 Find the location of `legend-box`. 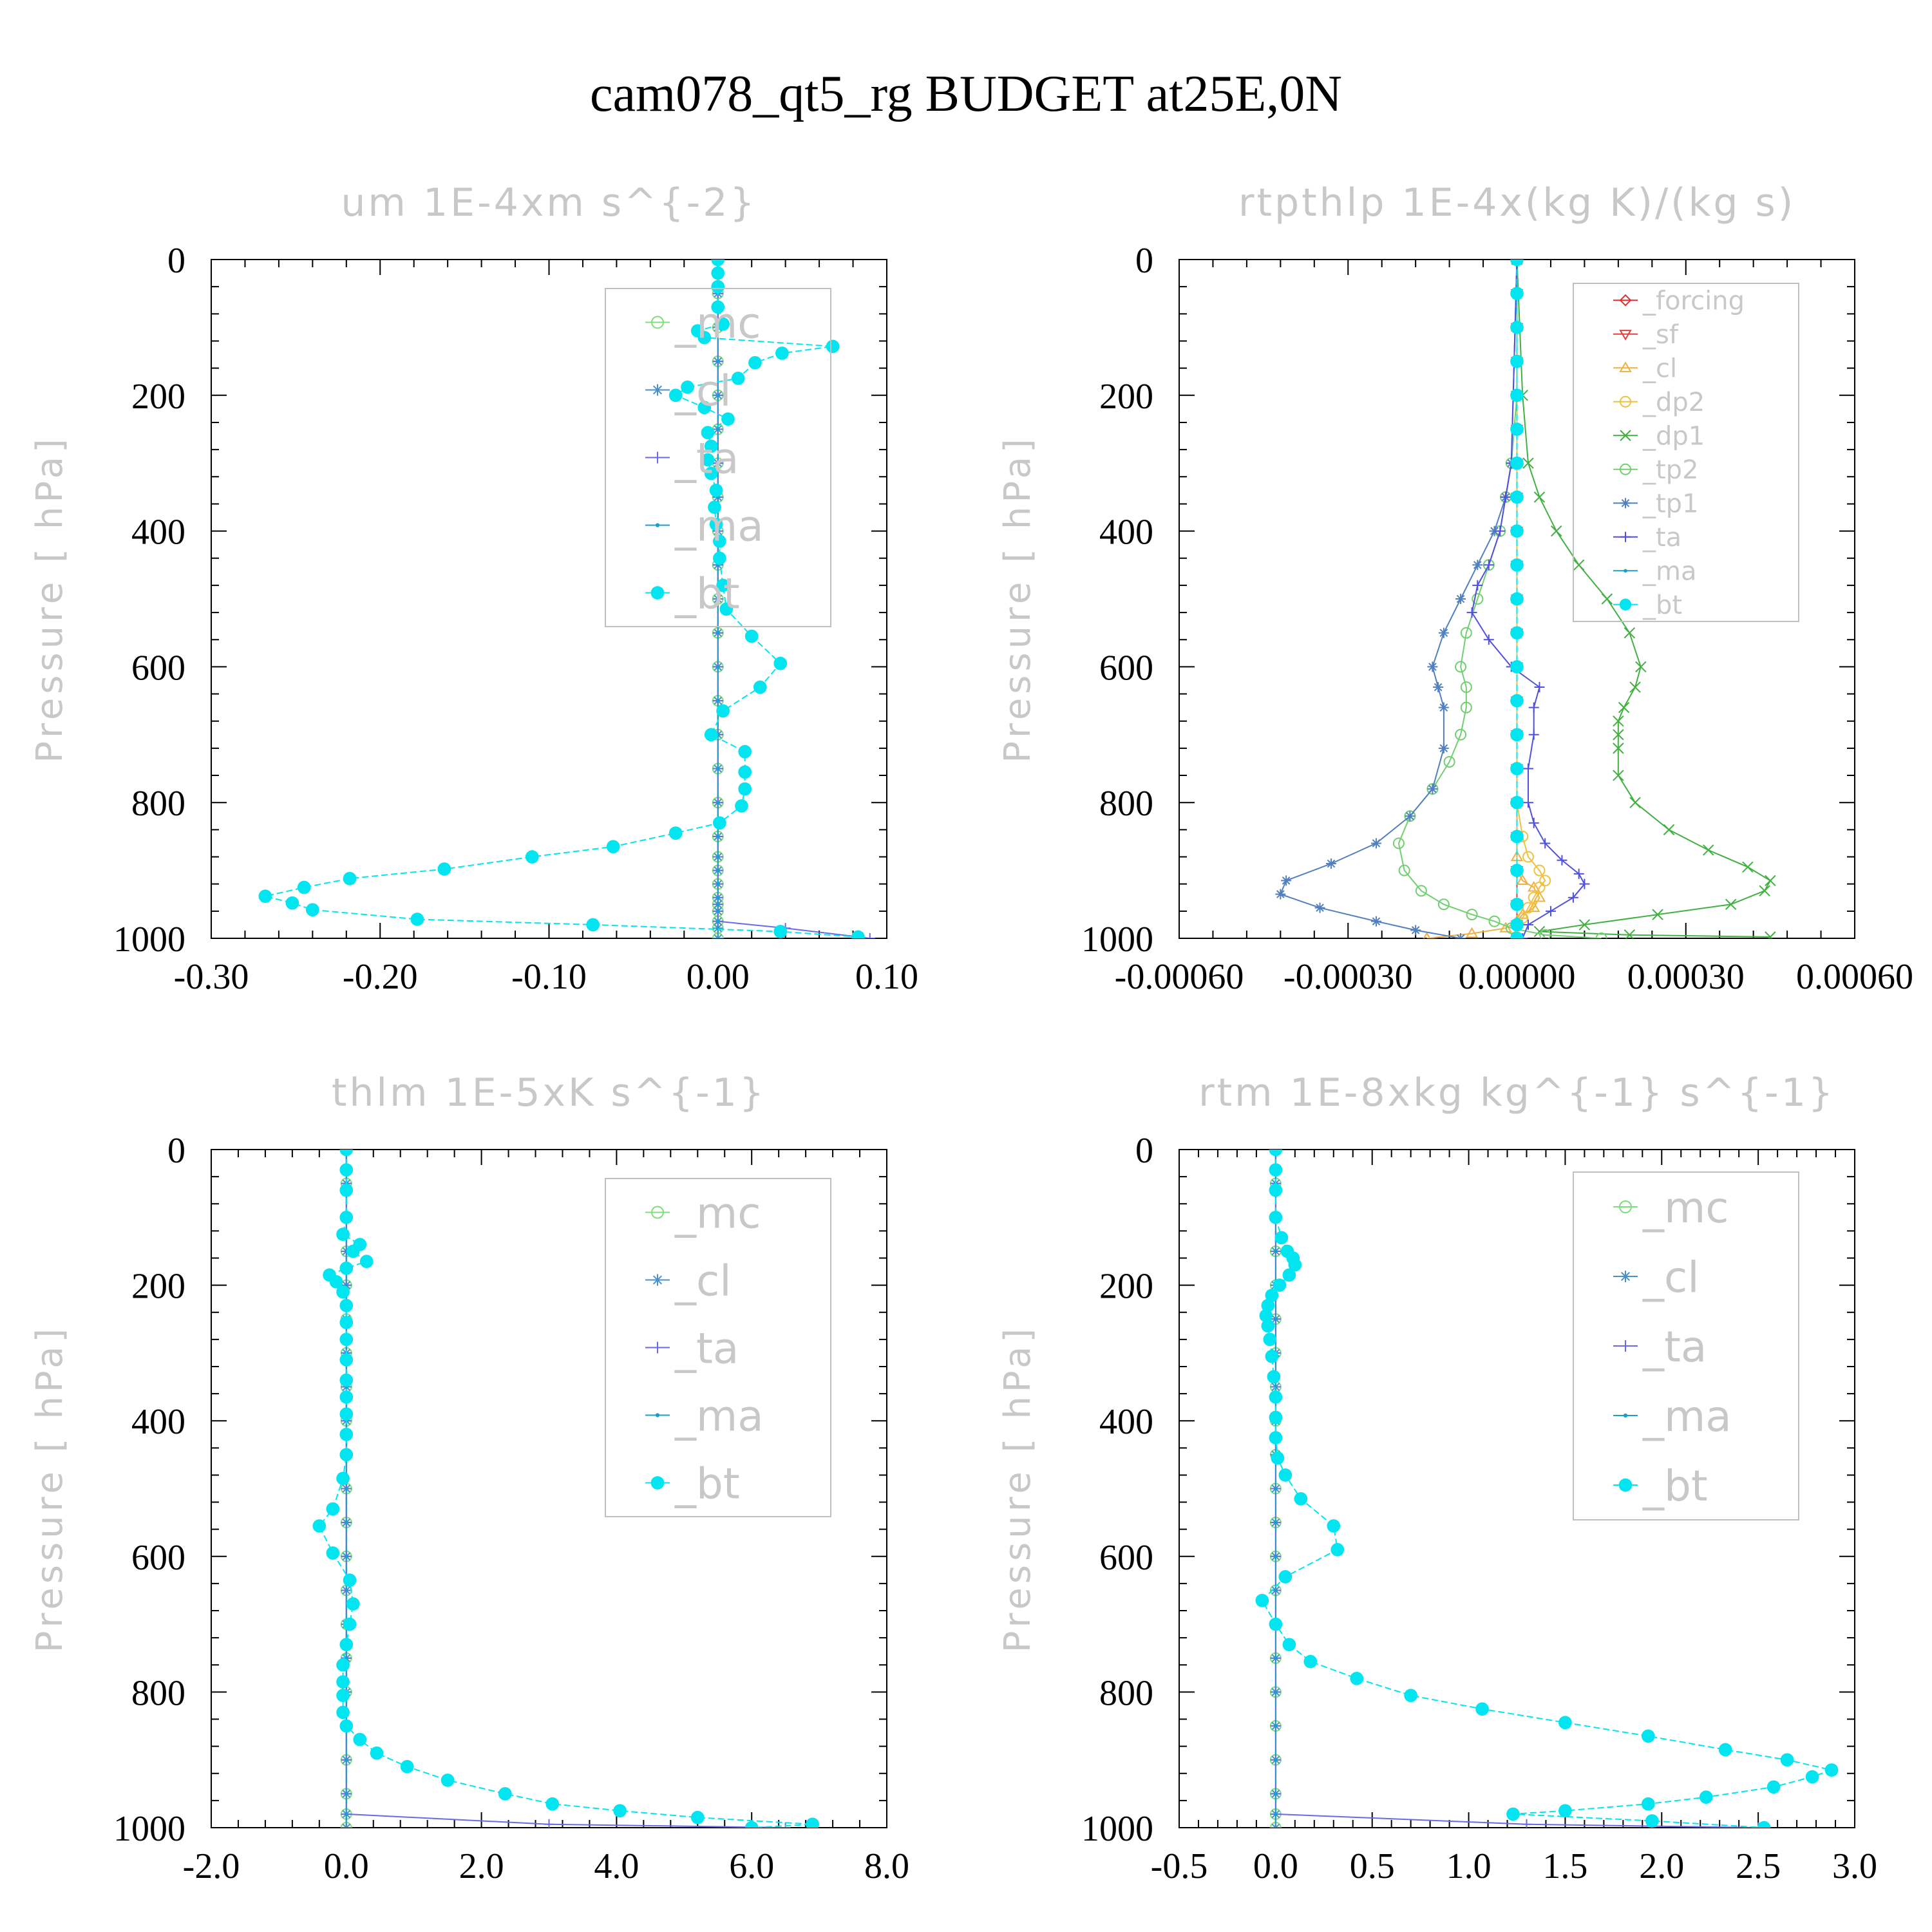

legend-box is located at coordinates (718, 1347).